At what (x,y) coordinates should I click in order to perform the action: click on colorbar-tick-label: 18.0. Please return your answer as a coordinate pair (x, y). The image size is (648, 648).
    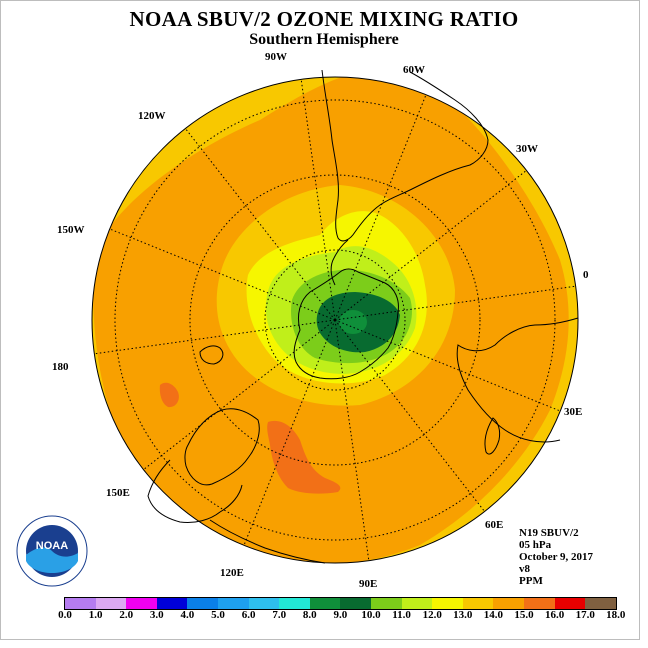
    Looking at the image, I should click on (616, 615).